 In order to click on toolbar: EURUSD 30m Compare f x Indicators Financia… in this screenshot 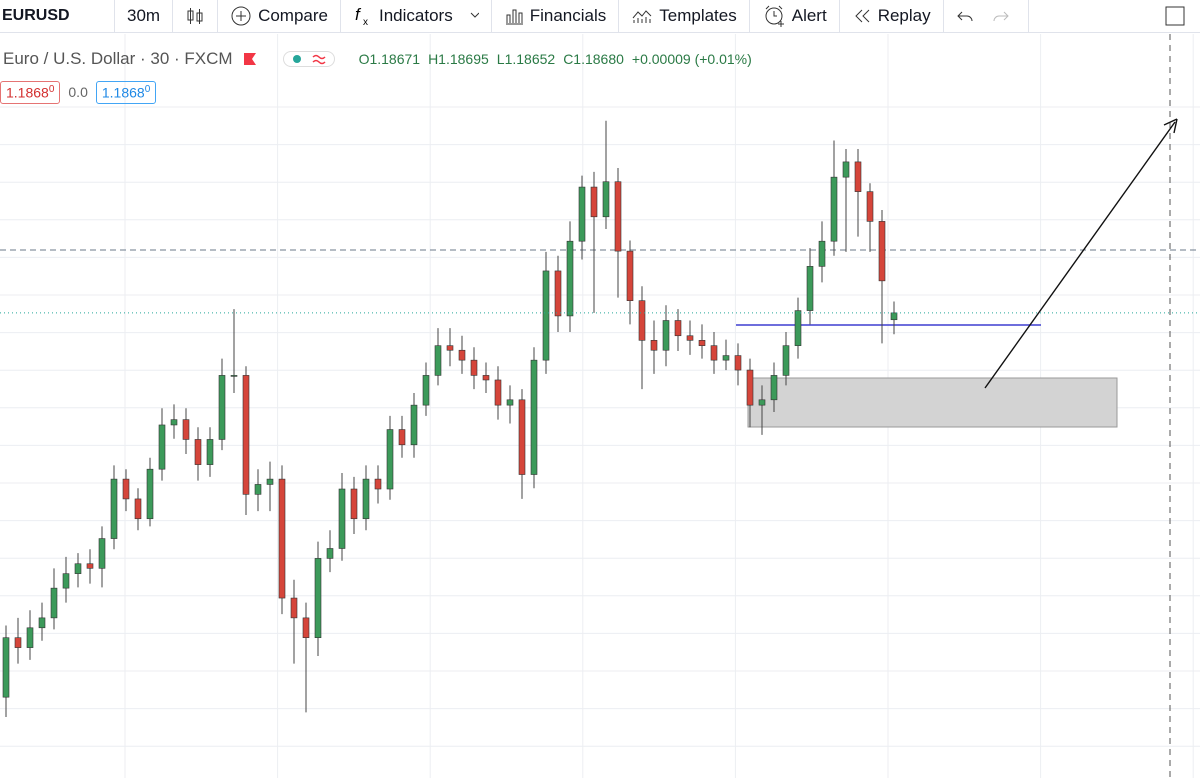, I will do `click(600, 16)`.